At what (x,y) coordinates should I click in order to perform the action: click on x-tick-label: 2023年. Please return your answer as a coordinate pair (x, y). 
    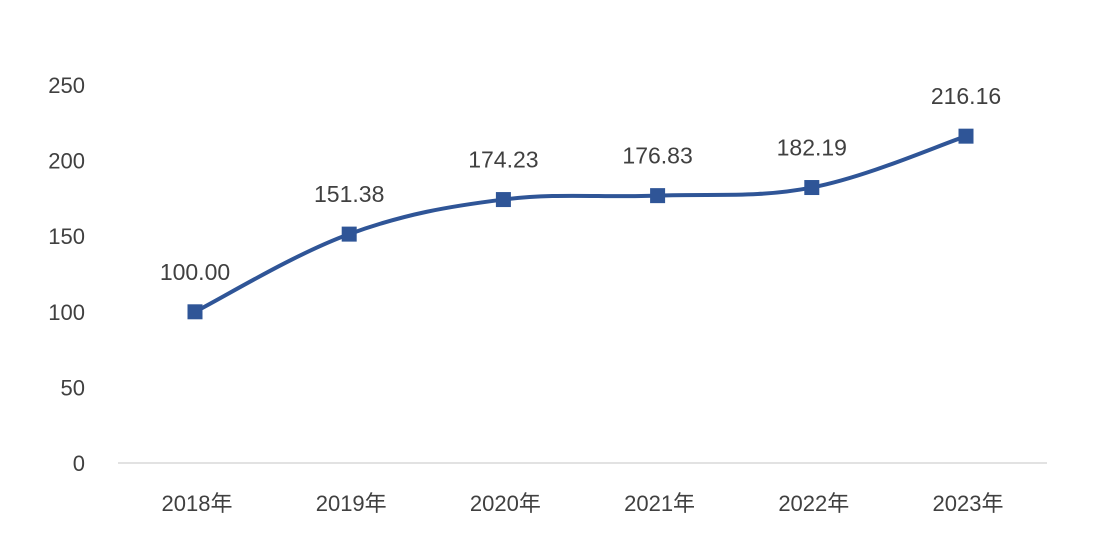
    Looking at the image, I should click on (968, 503).